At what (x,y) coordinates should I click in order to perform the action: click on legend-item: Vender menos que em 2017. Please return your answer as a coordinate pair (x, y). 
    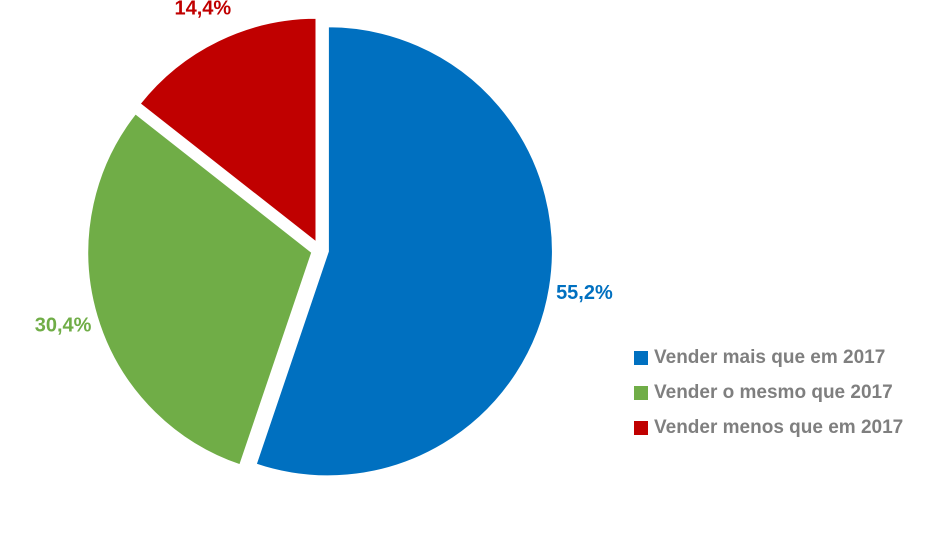
    Looking at the image, I should click on (779, 427).